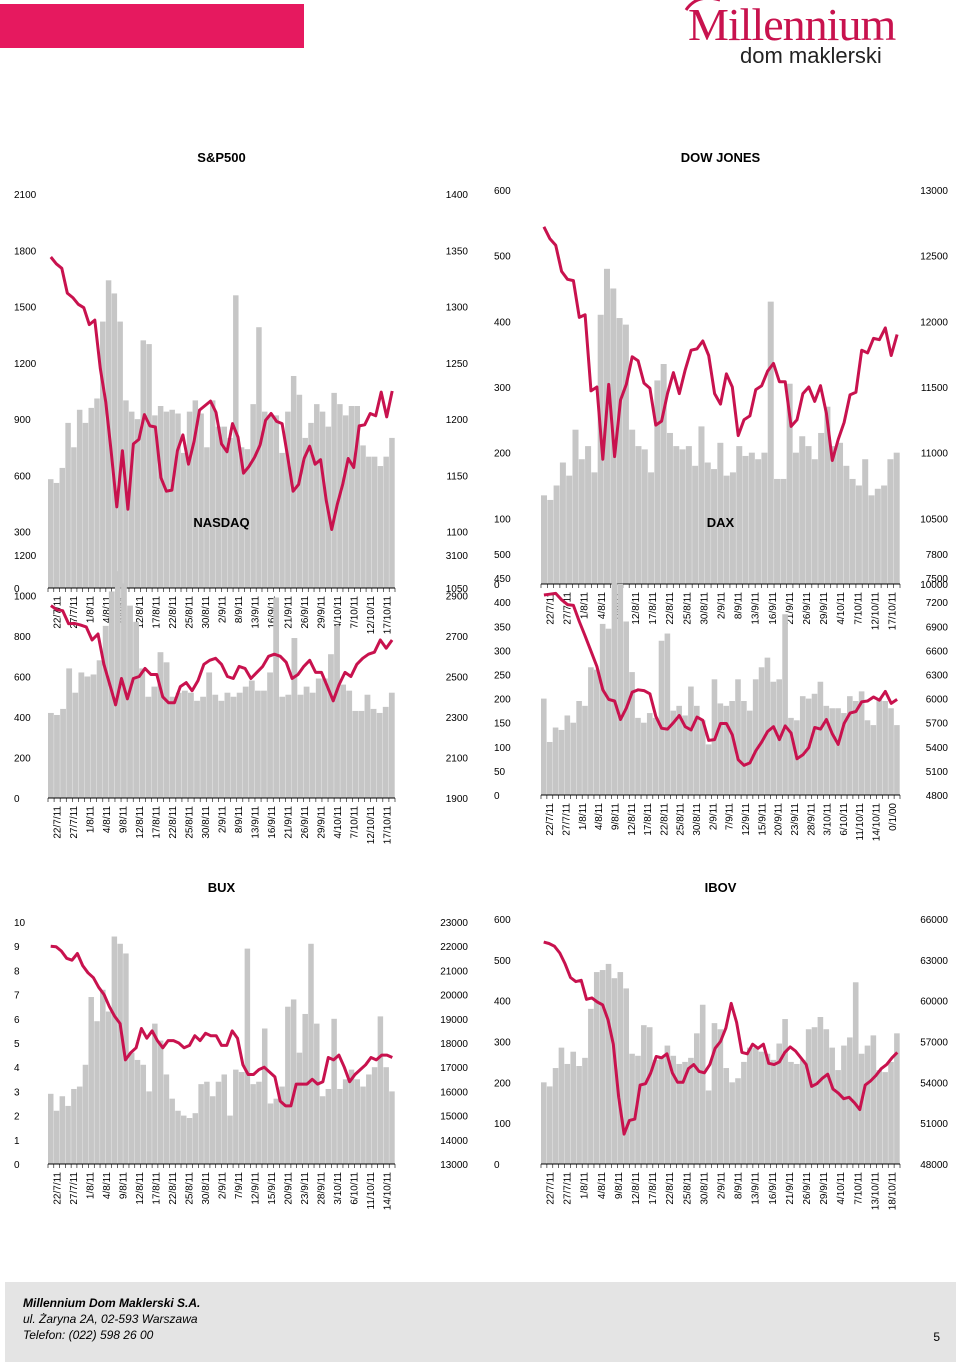  Describe the element at coordinates (454, 996) in the screenshot. I see `right-tick-label: 20000` at that location.